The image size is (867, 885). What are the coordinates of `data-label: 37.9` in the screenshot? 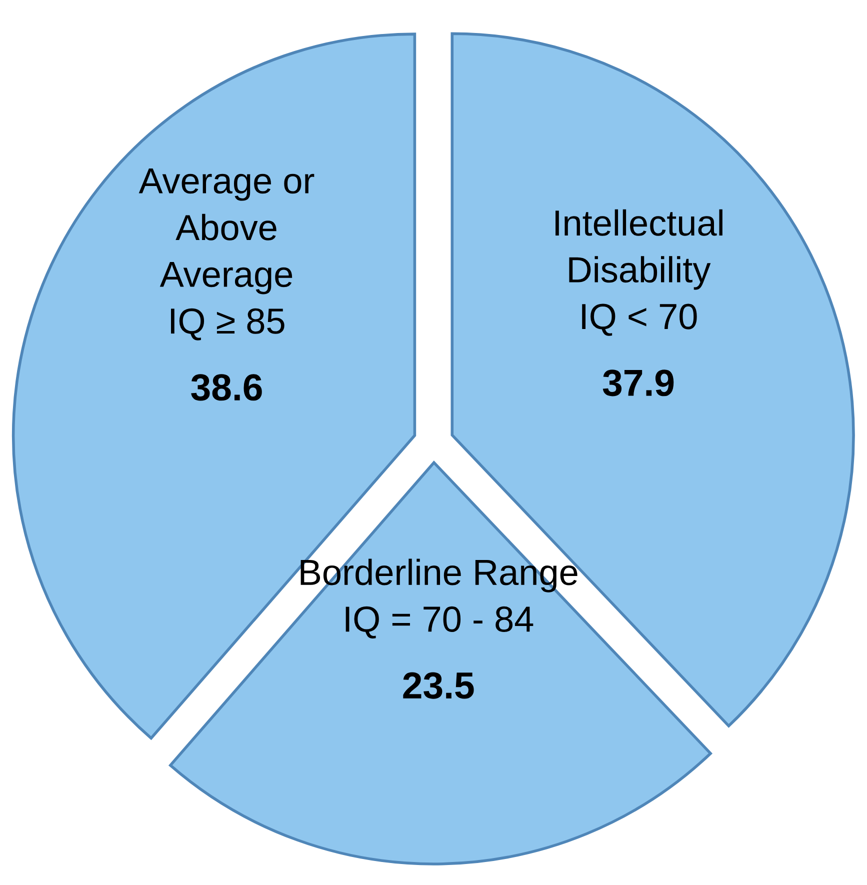 It's located at (638, 383).